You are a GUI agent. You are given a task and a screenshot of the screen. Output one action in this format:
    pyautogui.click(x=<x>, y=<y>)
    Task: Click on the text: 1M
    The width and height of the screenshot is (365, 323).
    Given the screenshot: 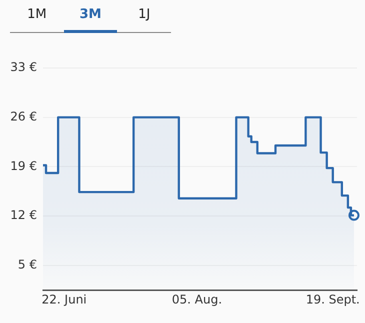 What is the action you would take?
    pyautogui.click(x=37, y=15)
    